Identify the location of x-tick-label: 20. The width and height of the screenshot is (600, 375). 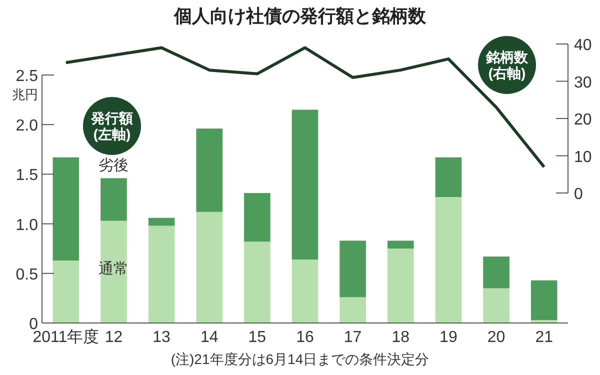
(496, 337).